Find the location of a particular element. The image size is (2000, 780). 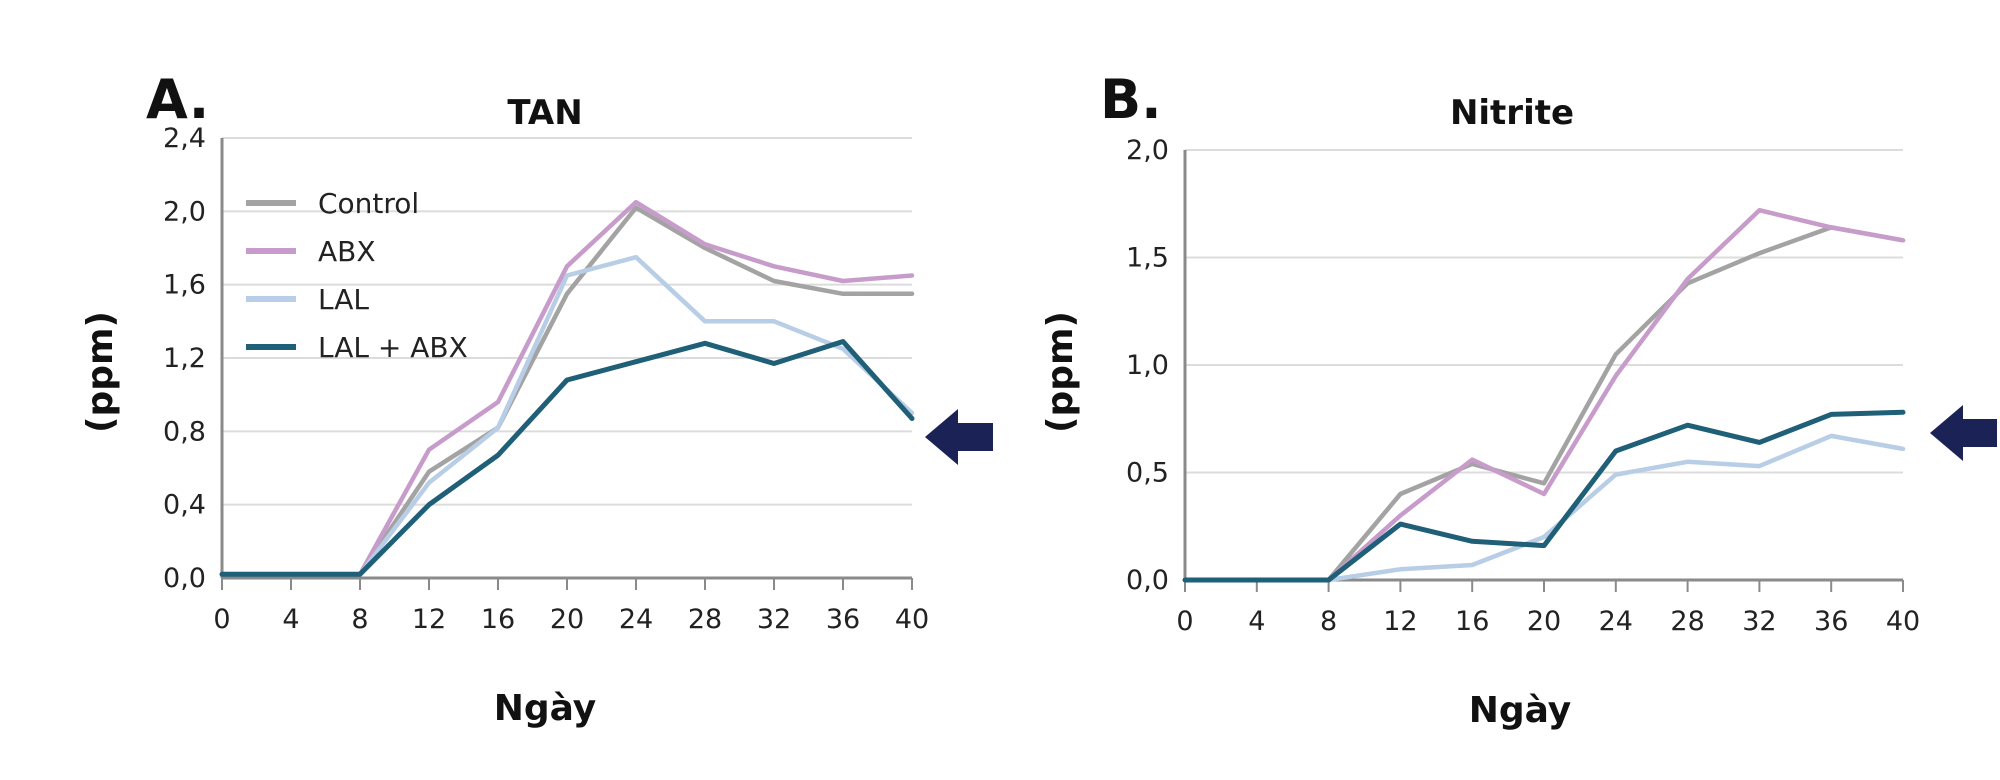

panel-a-legend-item-control: Control is located at coordinates (332, 203).